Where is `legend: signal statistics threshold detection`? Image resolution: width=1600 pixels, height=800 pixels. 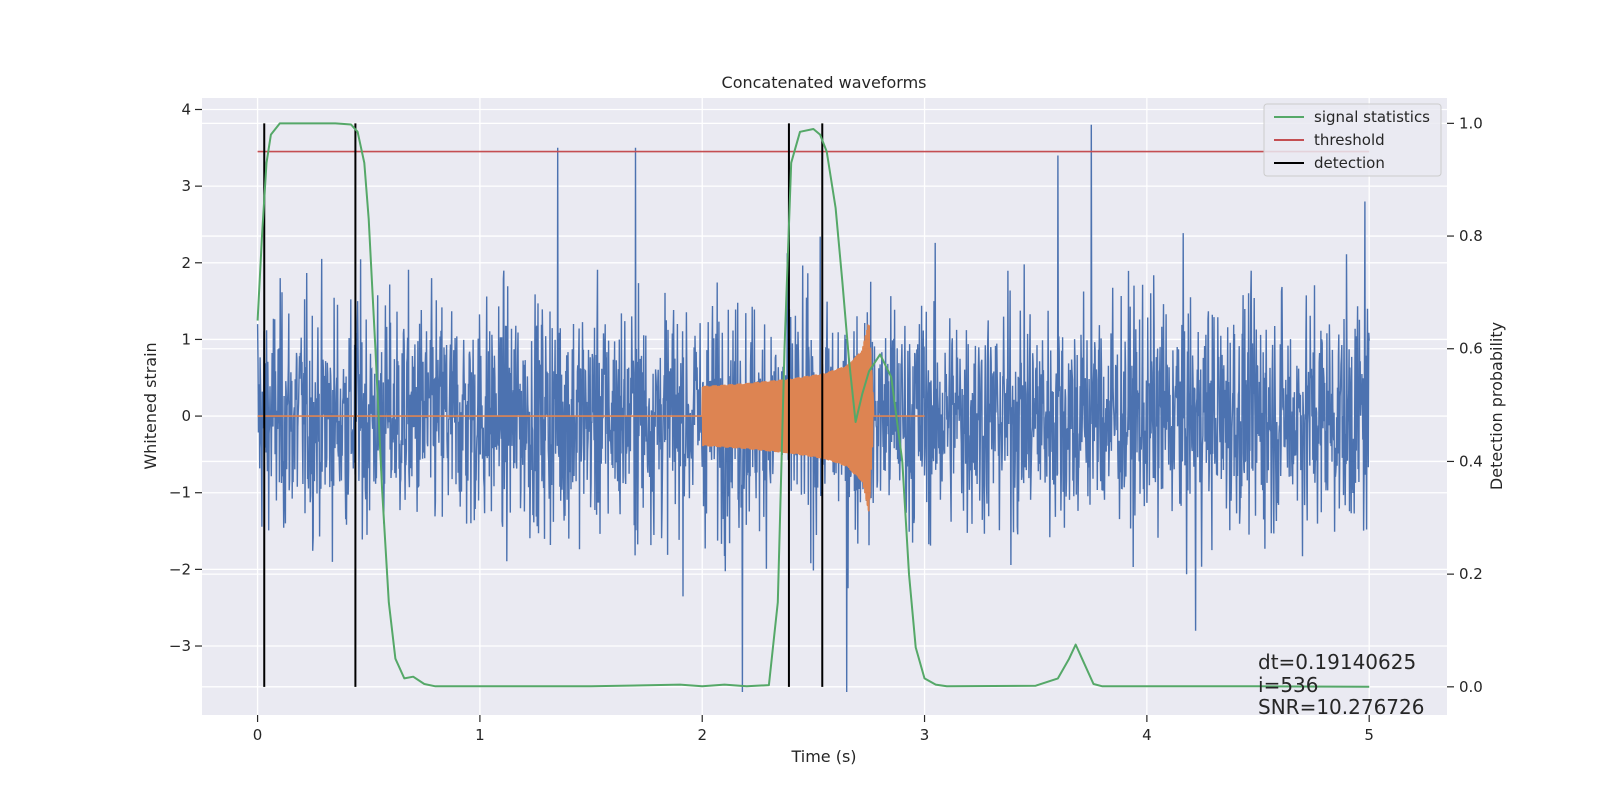 legend: signal statistics threshold detection is located at coordinates (1352, 140).